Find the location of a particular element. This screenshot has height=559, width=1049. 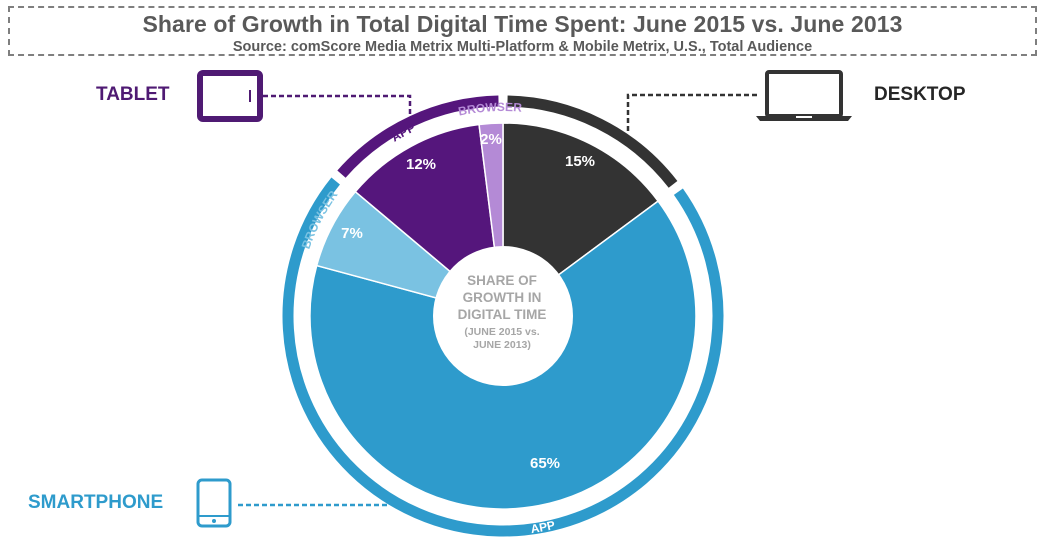

value-label-desktop: 15% is located at coordinates (580, 161).